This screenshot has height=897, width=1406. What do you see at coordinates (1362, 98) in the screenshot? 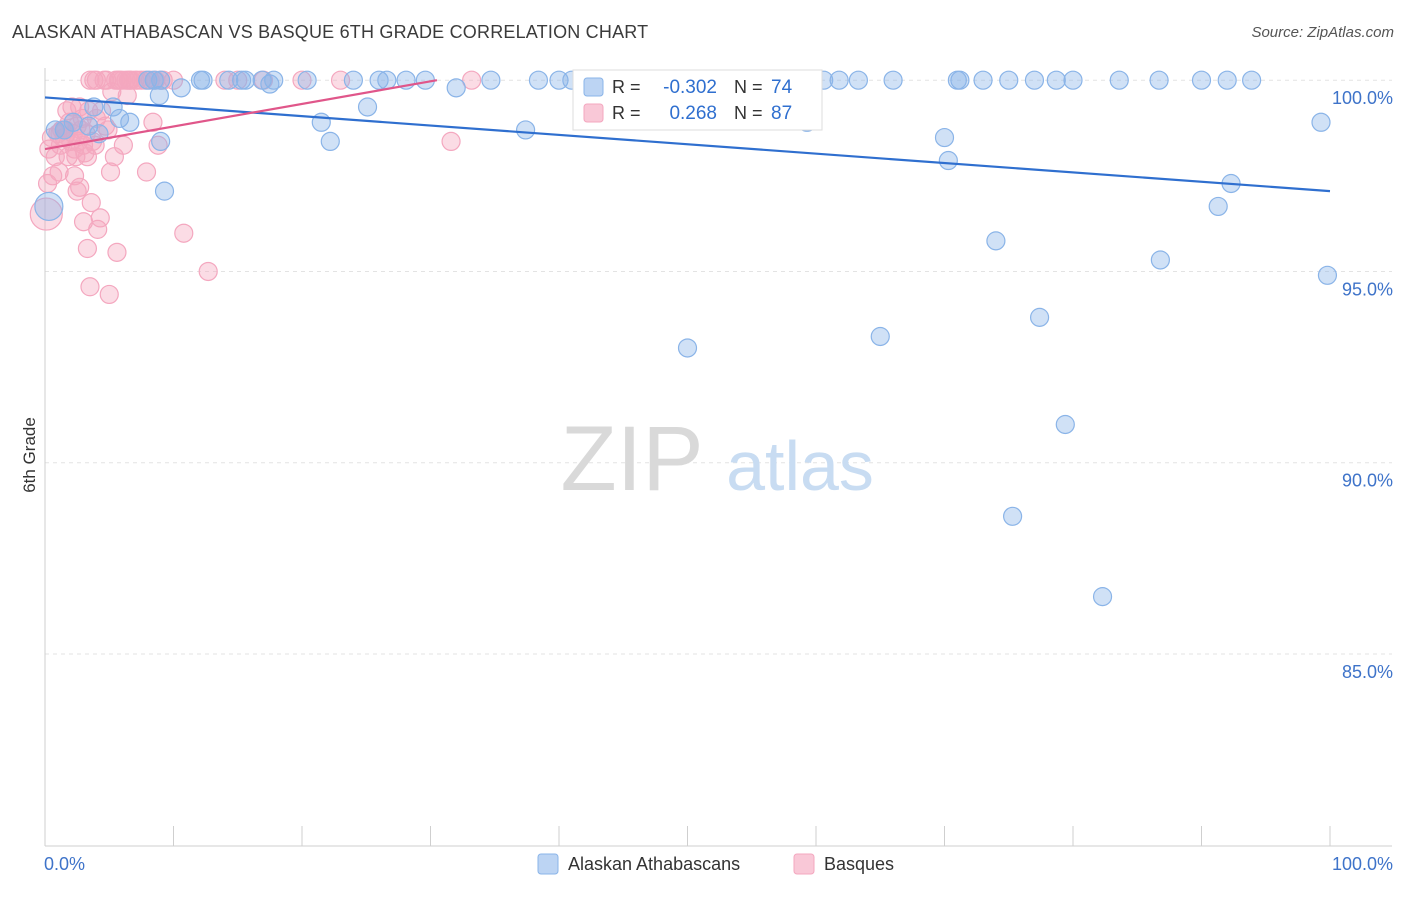
I see `y-tick-label-0: 100.0%` at bounding box center [1362, 98].